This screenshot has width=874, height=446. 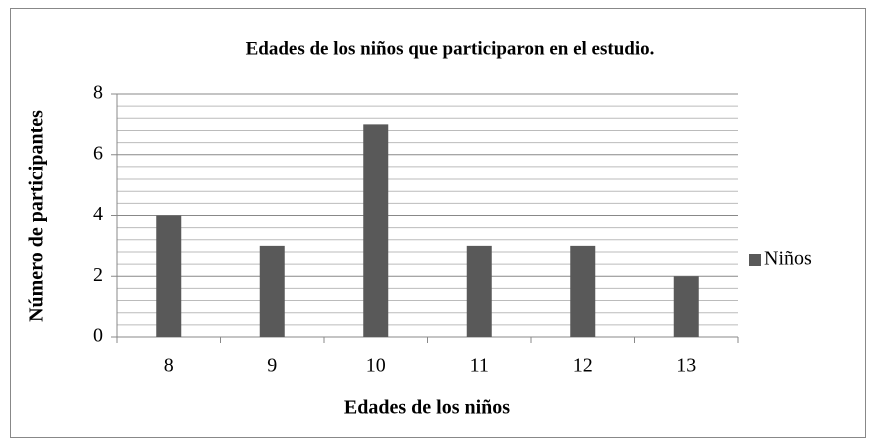 I want to click on y-tick-label: 6, so click(x=98, y=153).